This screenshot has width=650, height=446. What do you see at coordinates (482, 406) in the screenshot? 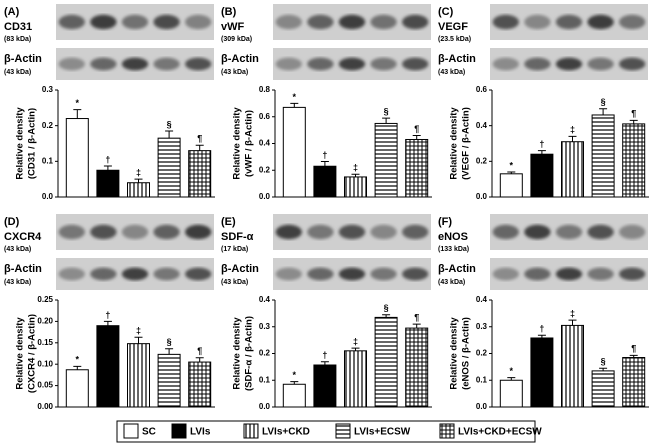
I see `y-tick-label: 0.0` at bounding box center [482, 406].